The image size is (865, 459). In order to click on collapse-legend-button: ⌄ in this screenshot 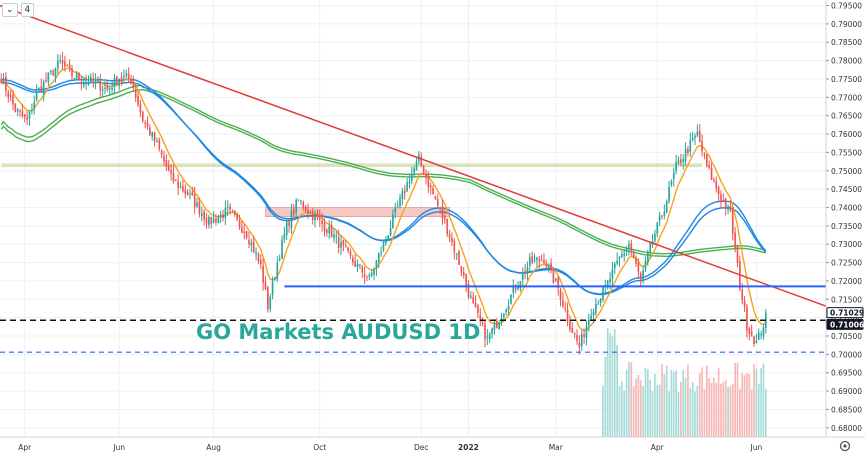, I will do `click(10, 10)`.